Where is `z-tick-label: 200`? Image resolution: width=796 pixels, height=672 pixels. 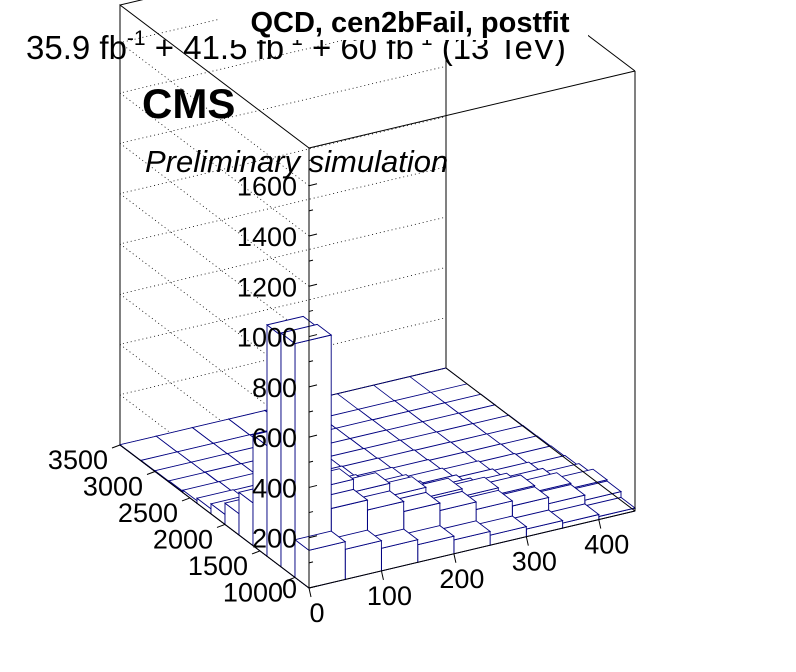 z-tick-label: 200 is located at coordinates (274, 539).